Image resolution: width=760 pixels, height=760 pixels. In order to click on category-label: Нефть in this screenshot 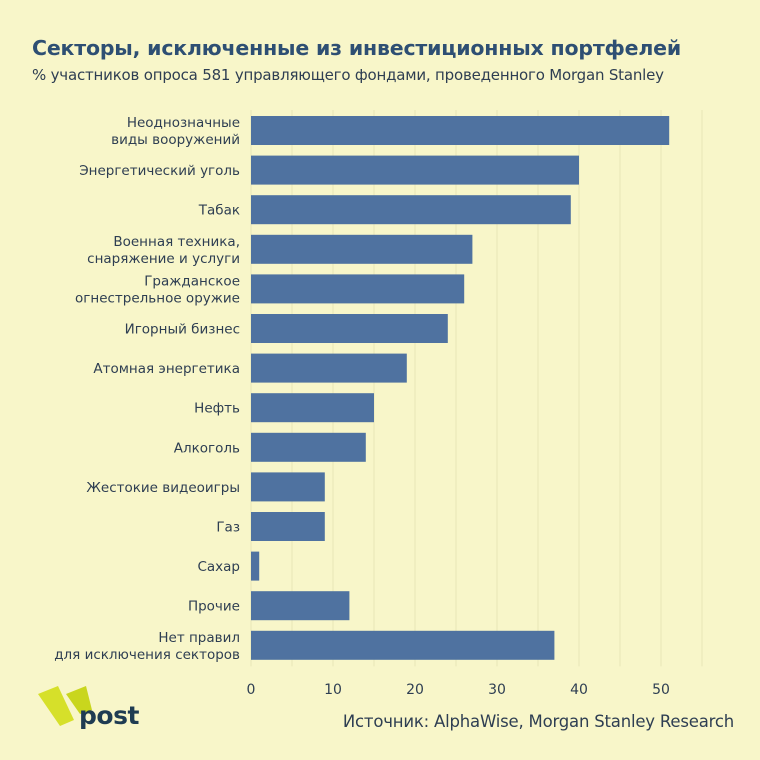, I will do `click(217, 409)`.